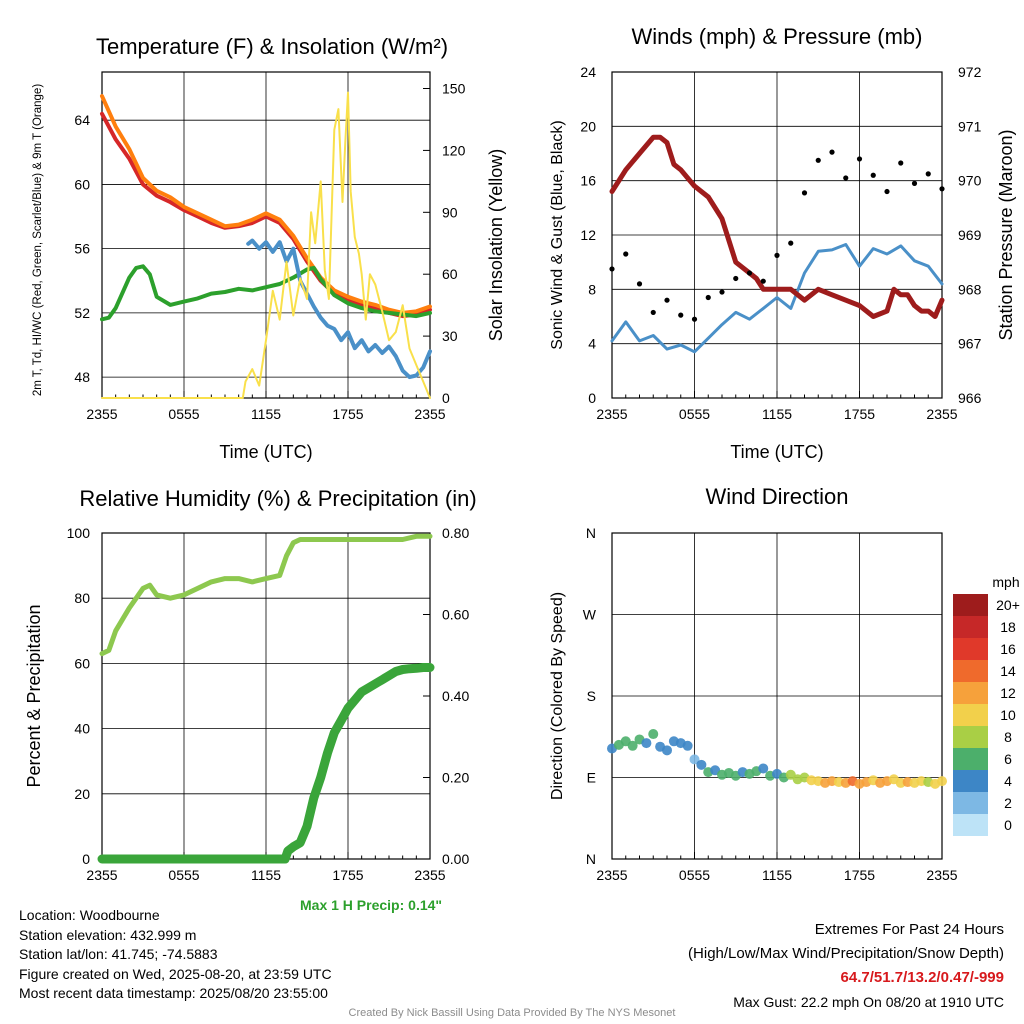 This screenshot has height=1024, width=1024. Describe the element at coordinates (455, 696) in the screenshot. I see `y2-tick-label: 0.40` at that location.